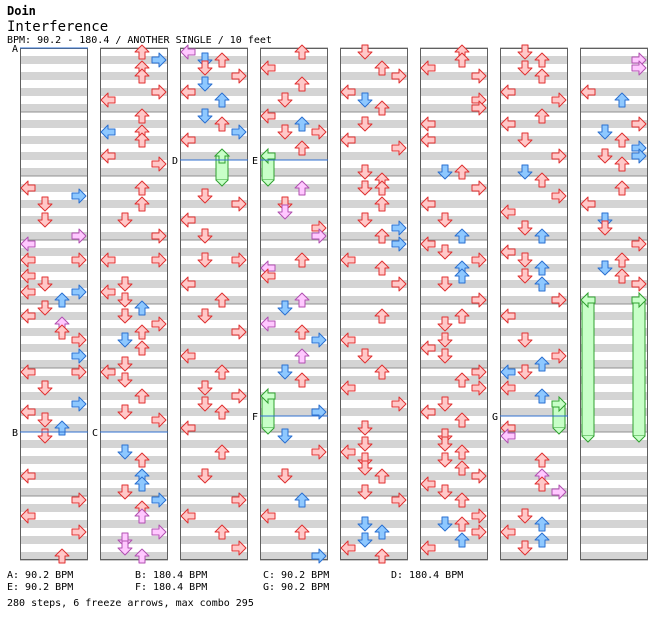 The width and height of the screenshot is (672, 632). Describe the element at coordinates (427, 575) in the screenshot. I see `legend-d: D: 180.4 BPM` at that location.